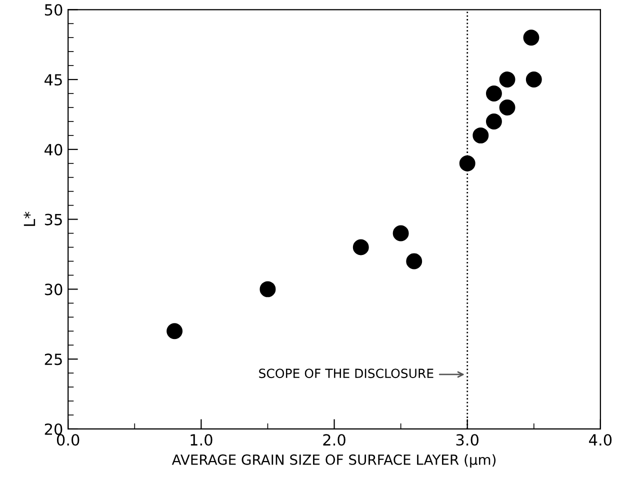  Describe the element at coordinates (600, 440) in the screenshot. I see `x-tick-label: 4.0` at that location.